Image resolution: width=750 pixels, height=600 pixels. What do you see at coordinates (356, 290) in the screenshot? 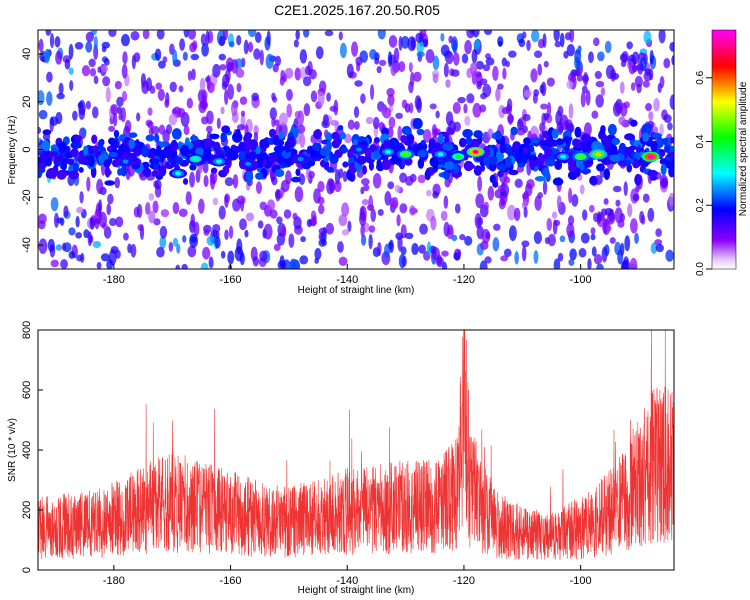
I see `spectrogram-x-axis-label: Height of straight line (km)` at bounding box center [356, 290].